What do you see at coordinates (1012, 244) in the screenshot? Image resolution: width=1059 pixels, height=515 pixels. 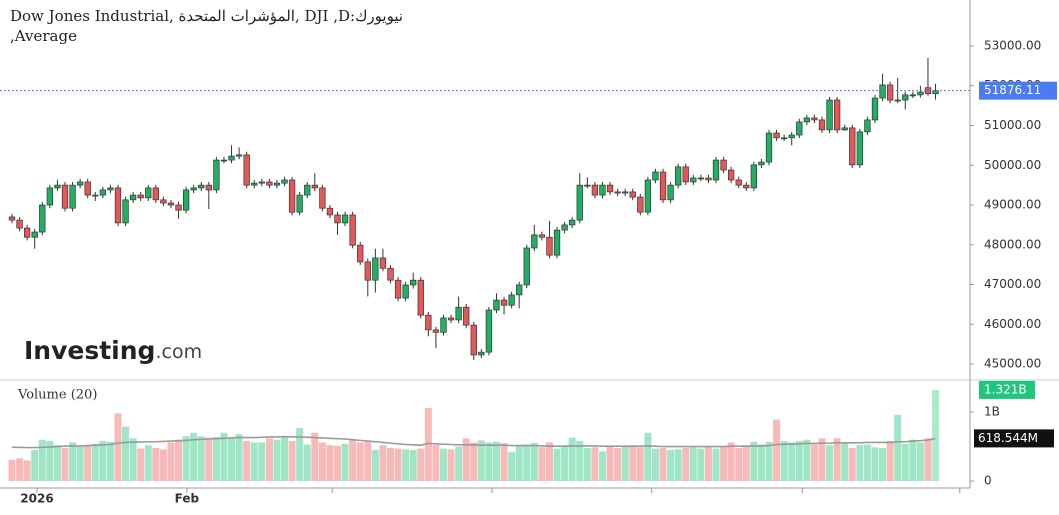 I see `y-tick-label: 48000.00` at bounding box center [1012, 244].